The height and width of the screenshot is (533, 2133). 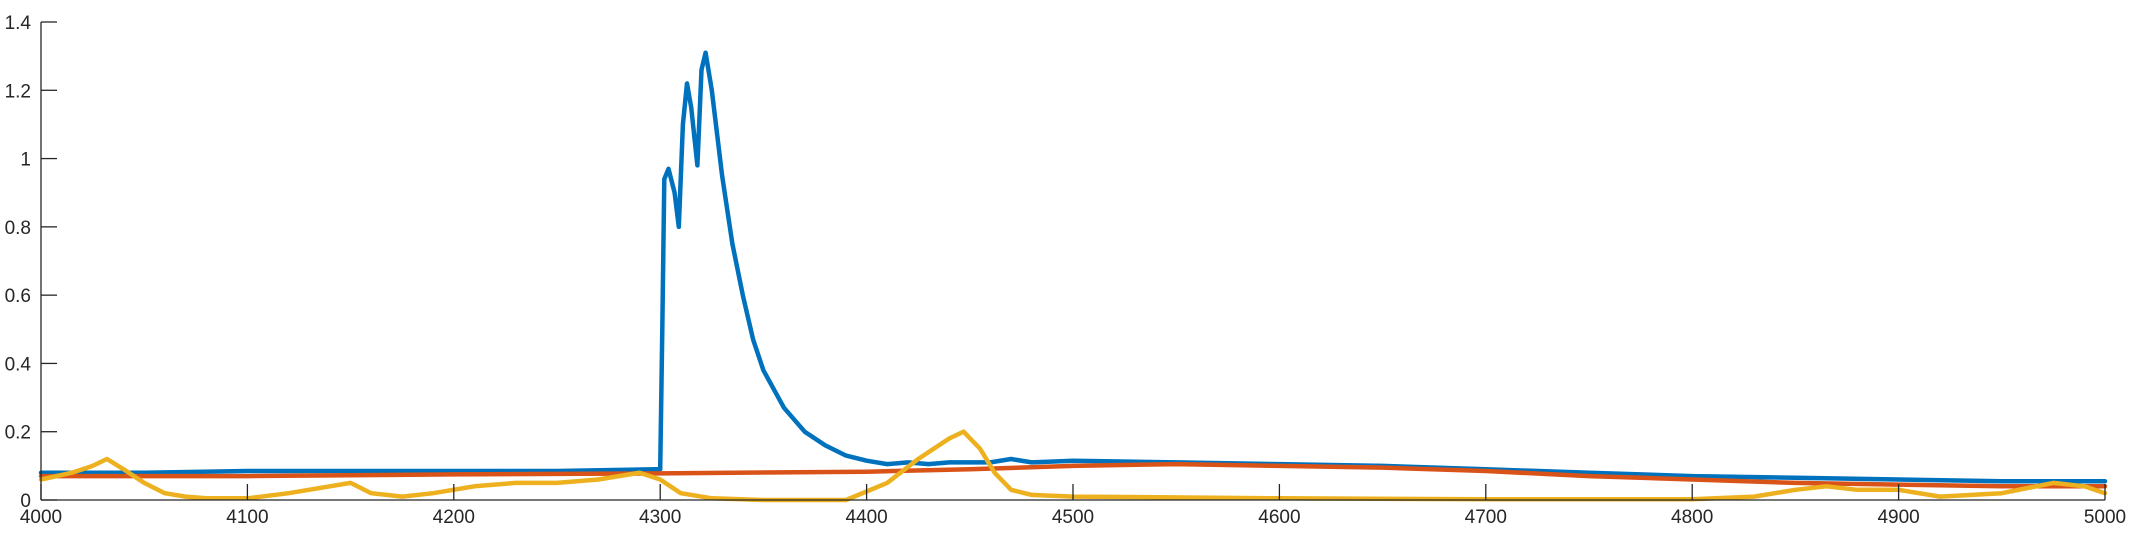 What do you see at coordinates (454, 517) in the screenshot?
I see `x-tick-label: 4200` at bounding box center [454, 517].